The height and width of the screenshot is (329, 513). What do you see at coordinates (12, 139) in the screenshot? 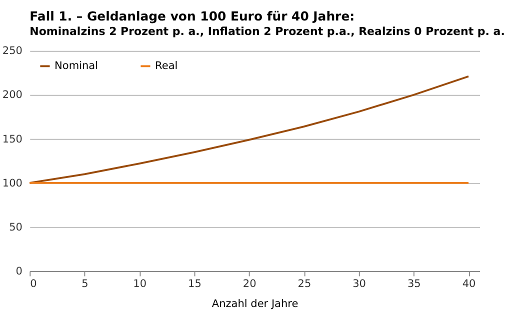
I see `y-tick-label: 150` at bounding box center [12, 139].